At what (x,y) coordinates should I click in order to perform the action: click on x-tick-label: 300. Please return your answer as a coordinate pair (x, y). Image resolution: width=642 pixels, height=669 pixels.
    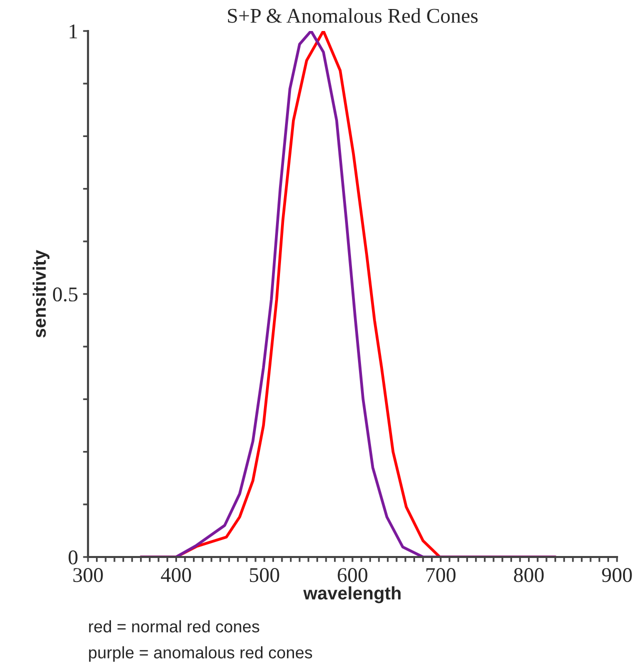
    Looking at the image, I should click on (88, 575).